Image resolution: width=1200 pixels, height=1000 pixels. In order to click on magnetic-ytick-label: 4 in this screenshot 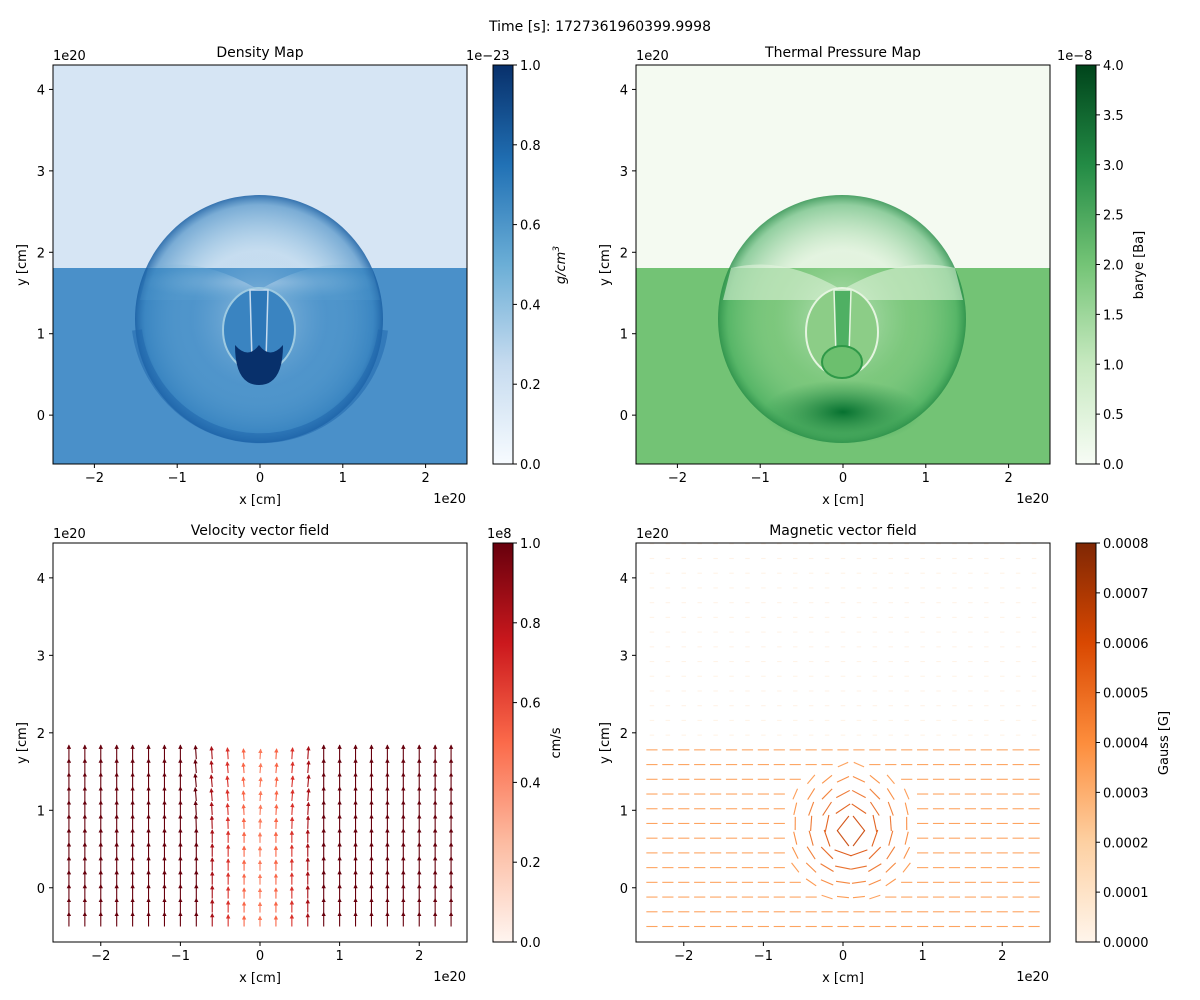, I will do `click(624, 579)`.